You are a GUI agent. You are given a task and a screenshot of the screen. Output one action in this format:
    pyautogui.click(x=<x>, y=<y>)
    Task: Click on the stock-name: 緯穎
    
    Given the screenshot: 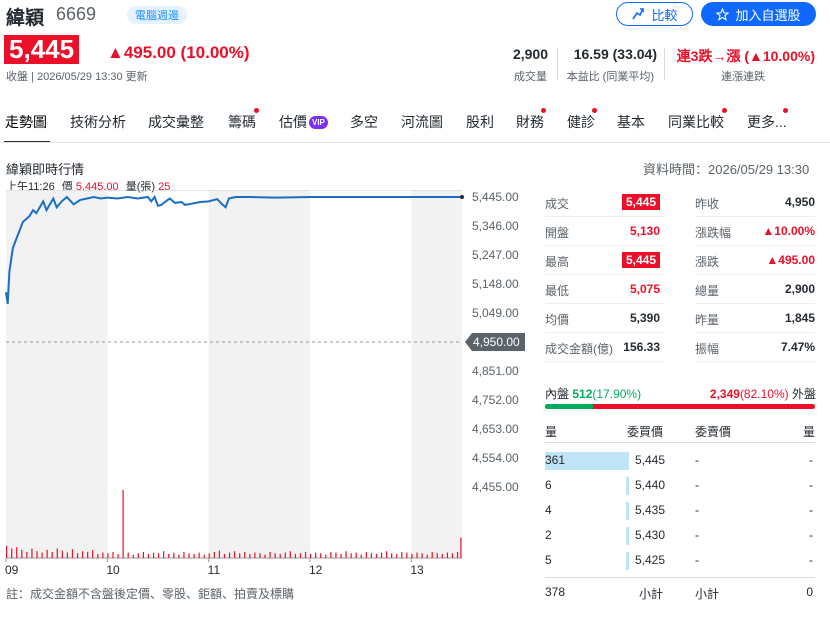 What is the action you would take?
    pyautogui.click(x=25, y=18)
    